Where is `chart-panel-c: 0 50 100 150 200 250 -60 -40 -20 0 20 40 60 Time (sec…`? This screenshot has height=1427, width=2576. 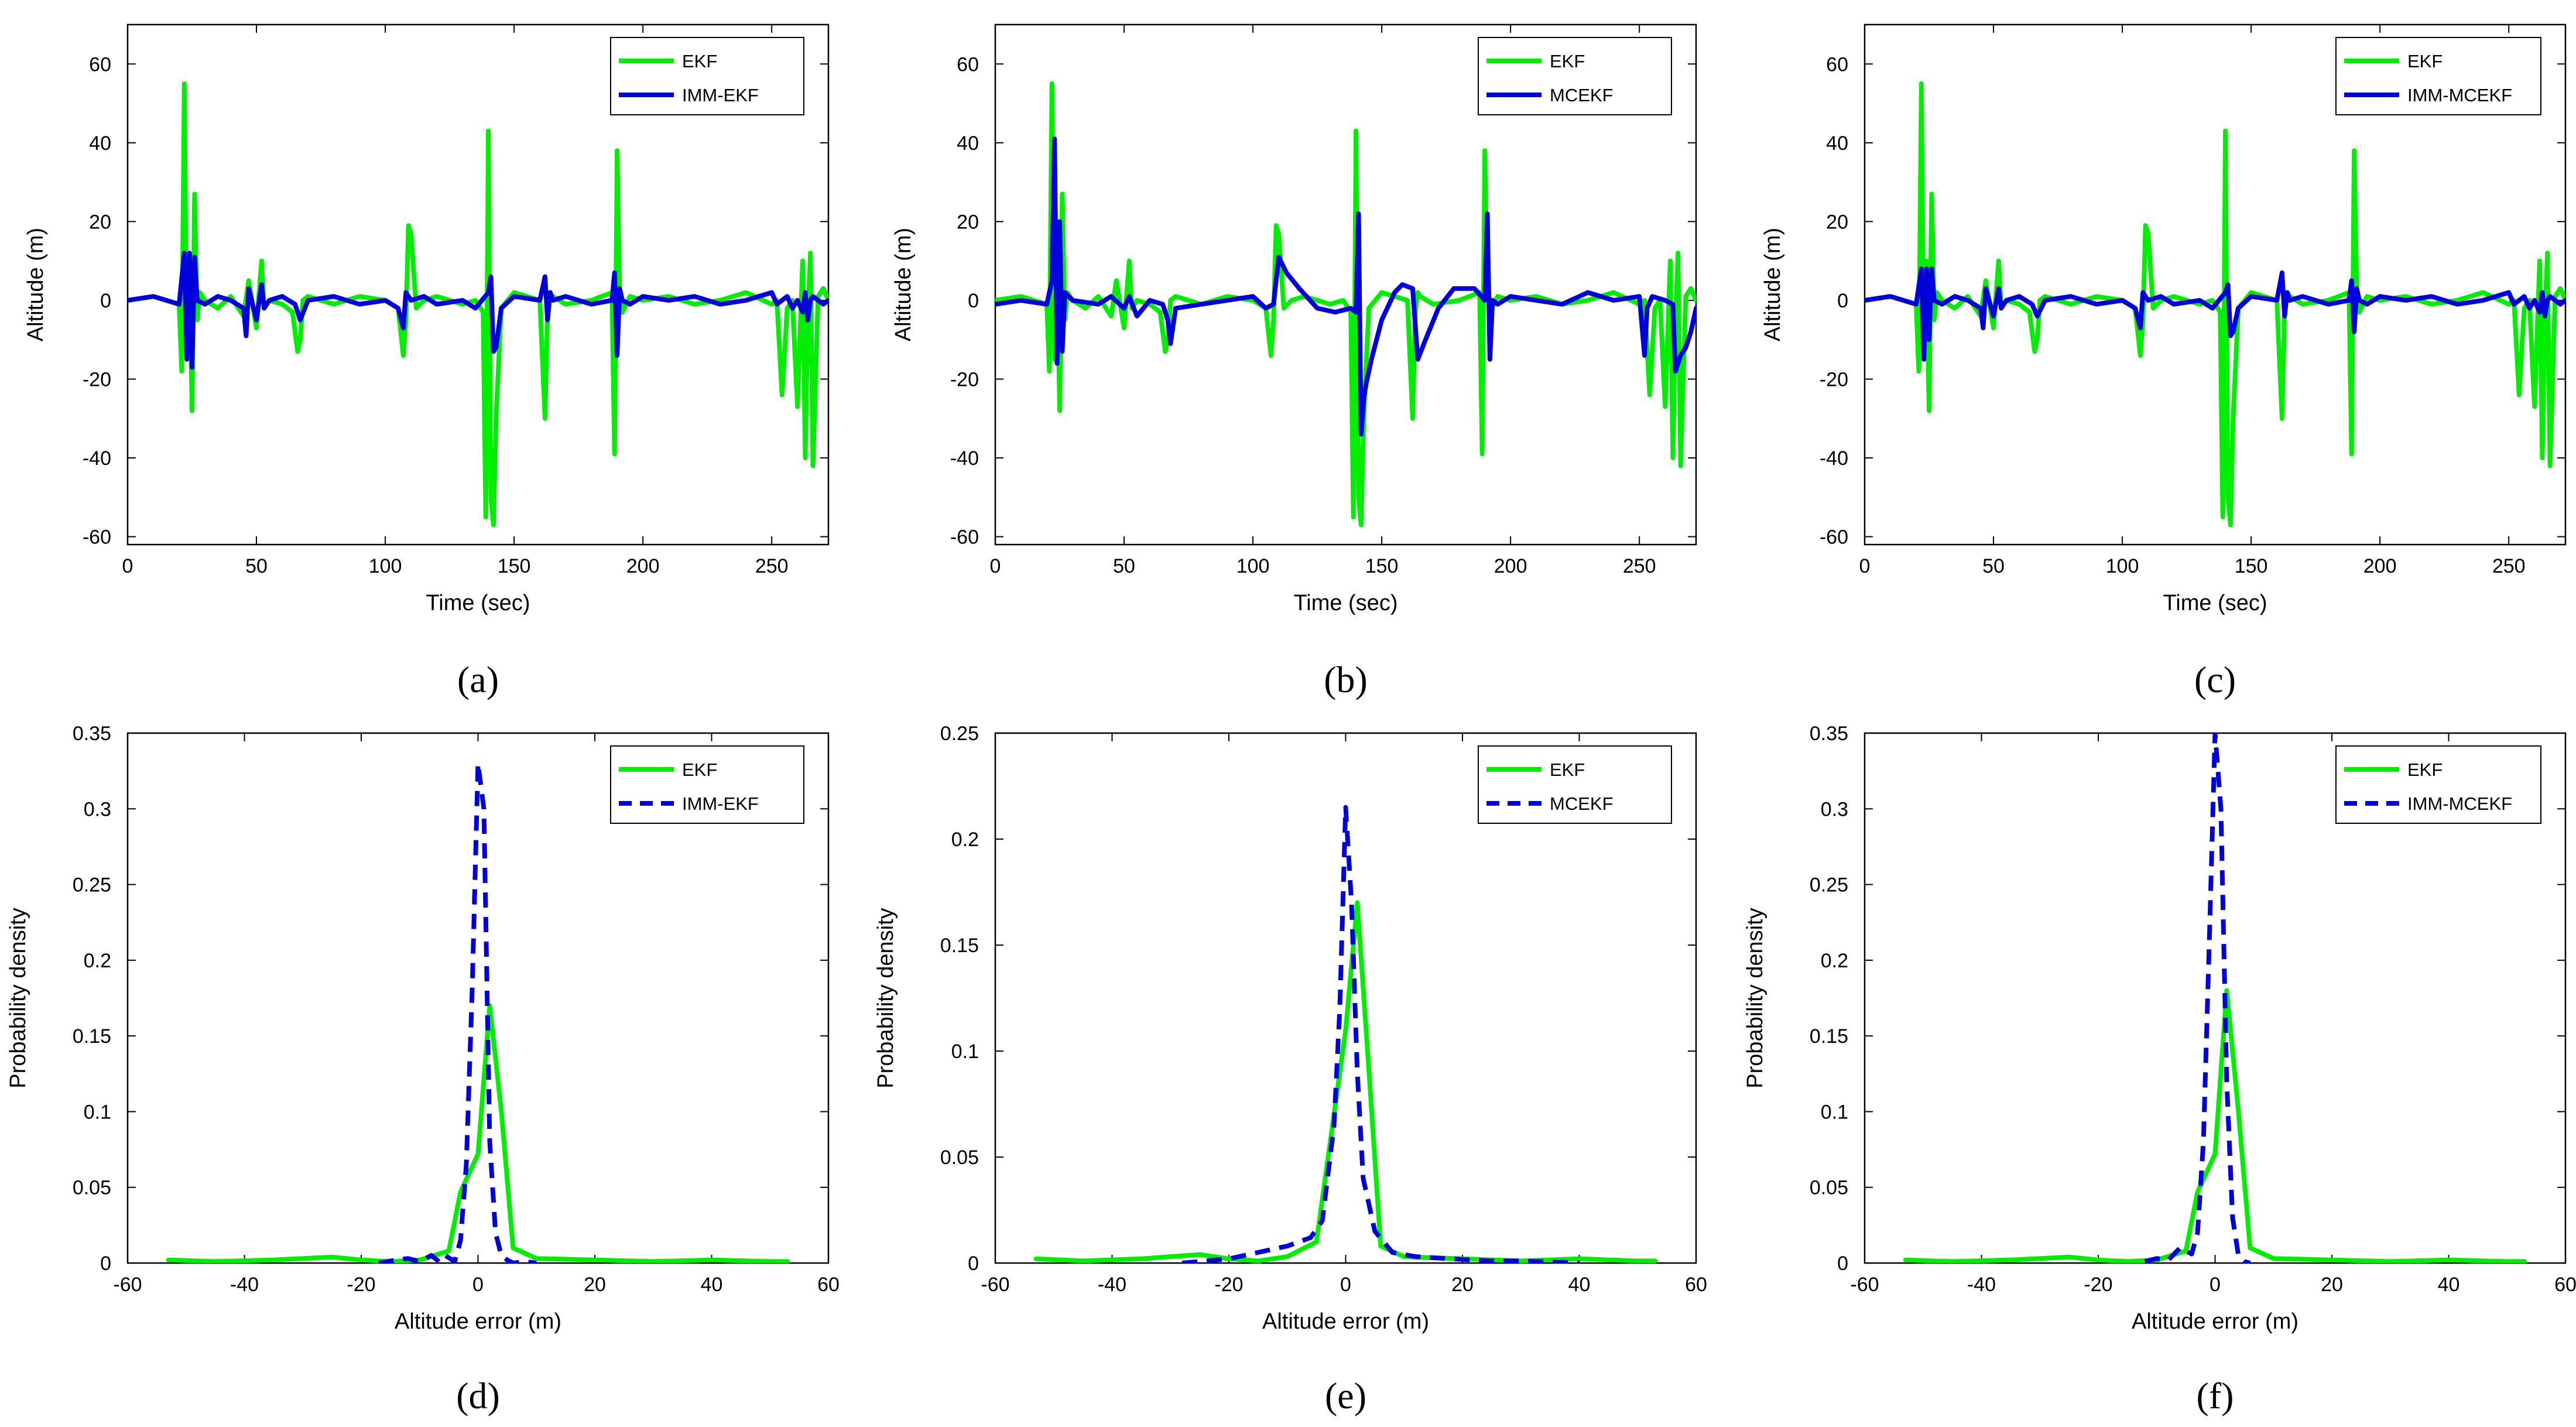 chart-panel-c: 0 50 100 150 200 250 -60 -40 -20 0 20 40 60 Time (sec… is located at coordinates (2163, 361).